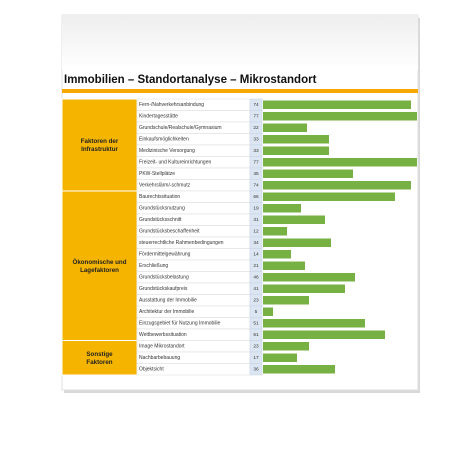 The width and height of the screenshot is (450, 450). I want to click on sheet-header, so click(240, 42).